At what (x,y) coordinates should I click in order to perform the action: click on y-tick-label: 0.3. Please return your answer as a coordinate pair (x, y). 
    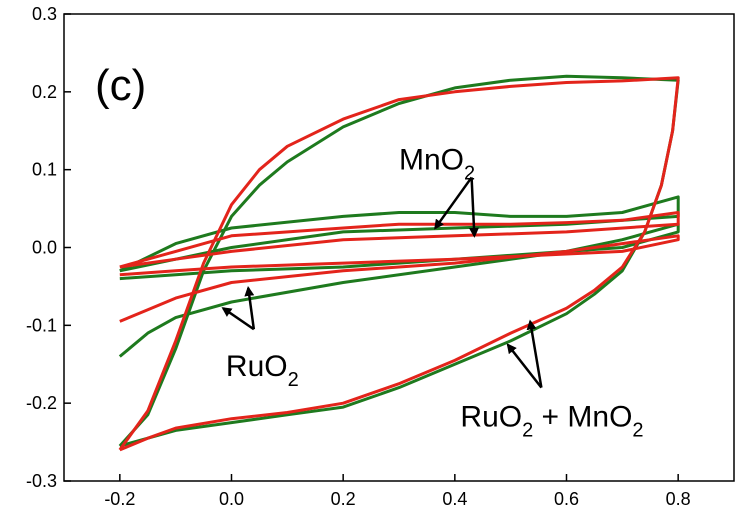
    Looking at the image, I should click on (44, 14).